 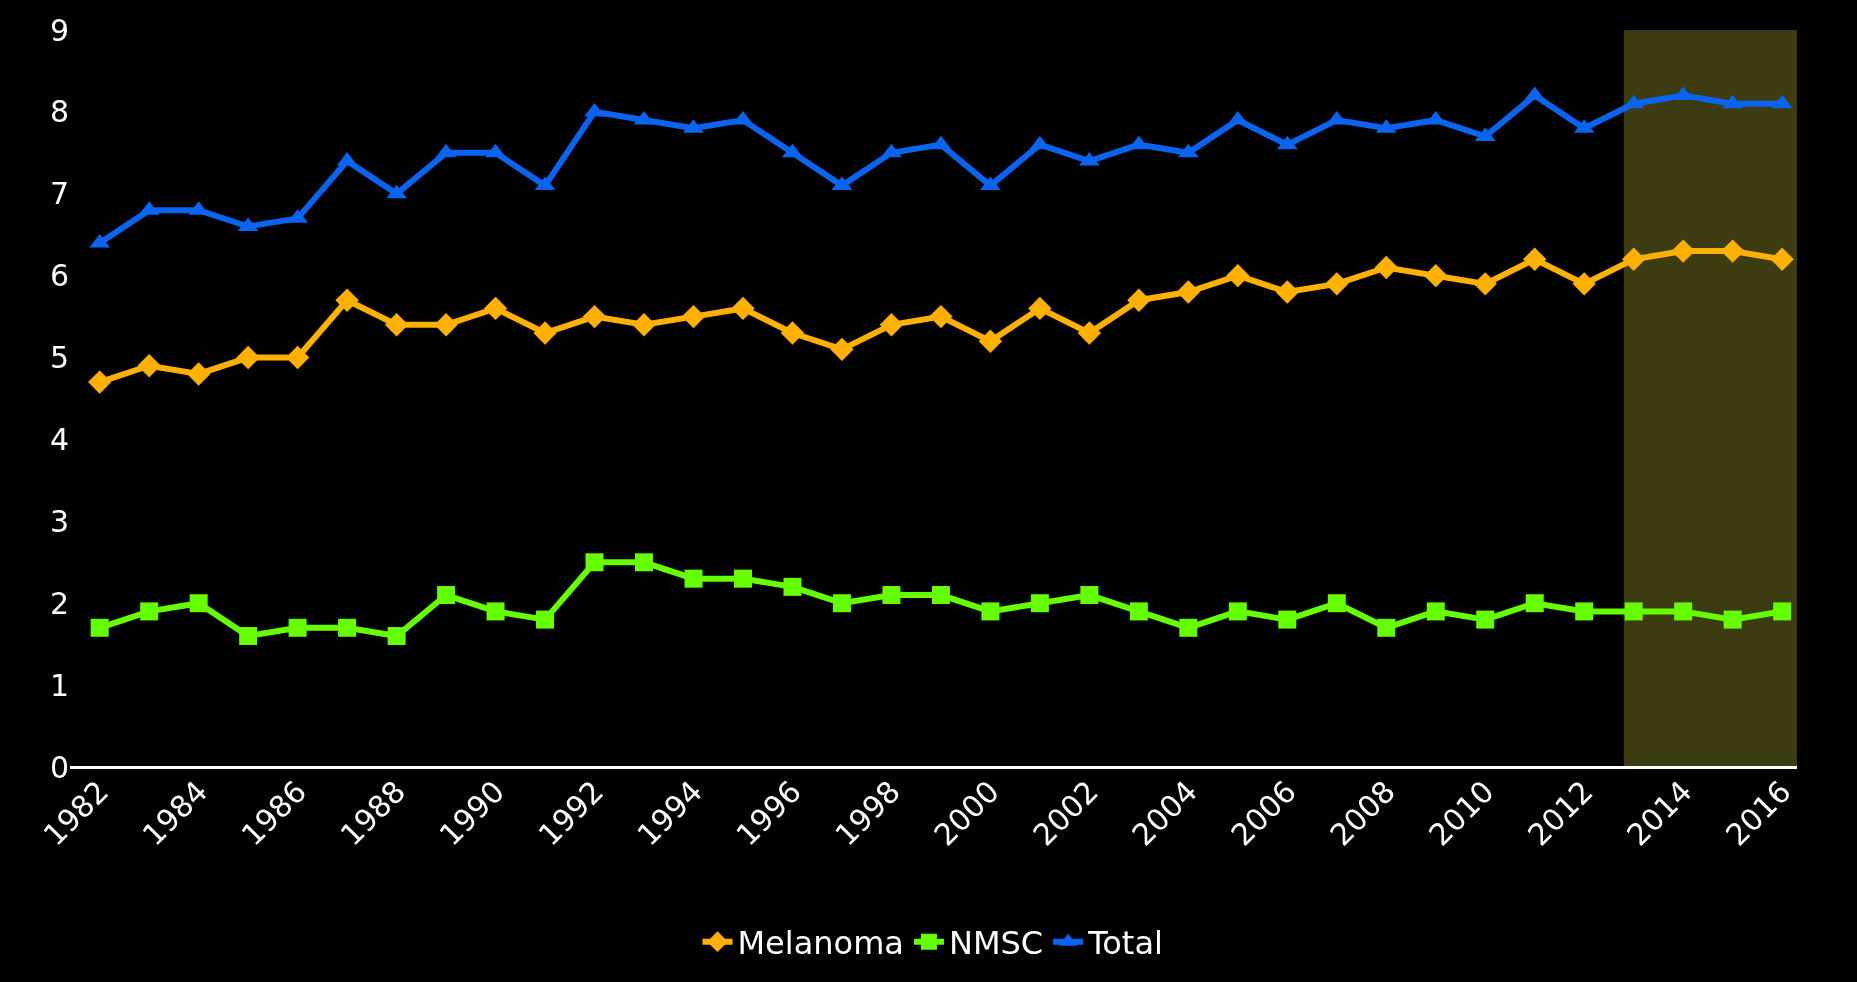 What do you see at coordinates (59, 112) in the screenshot?
I see `y-tick-label: 8` at bounding box center [59, 112].